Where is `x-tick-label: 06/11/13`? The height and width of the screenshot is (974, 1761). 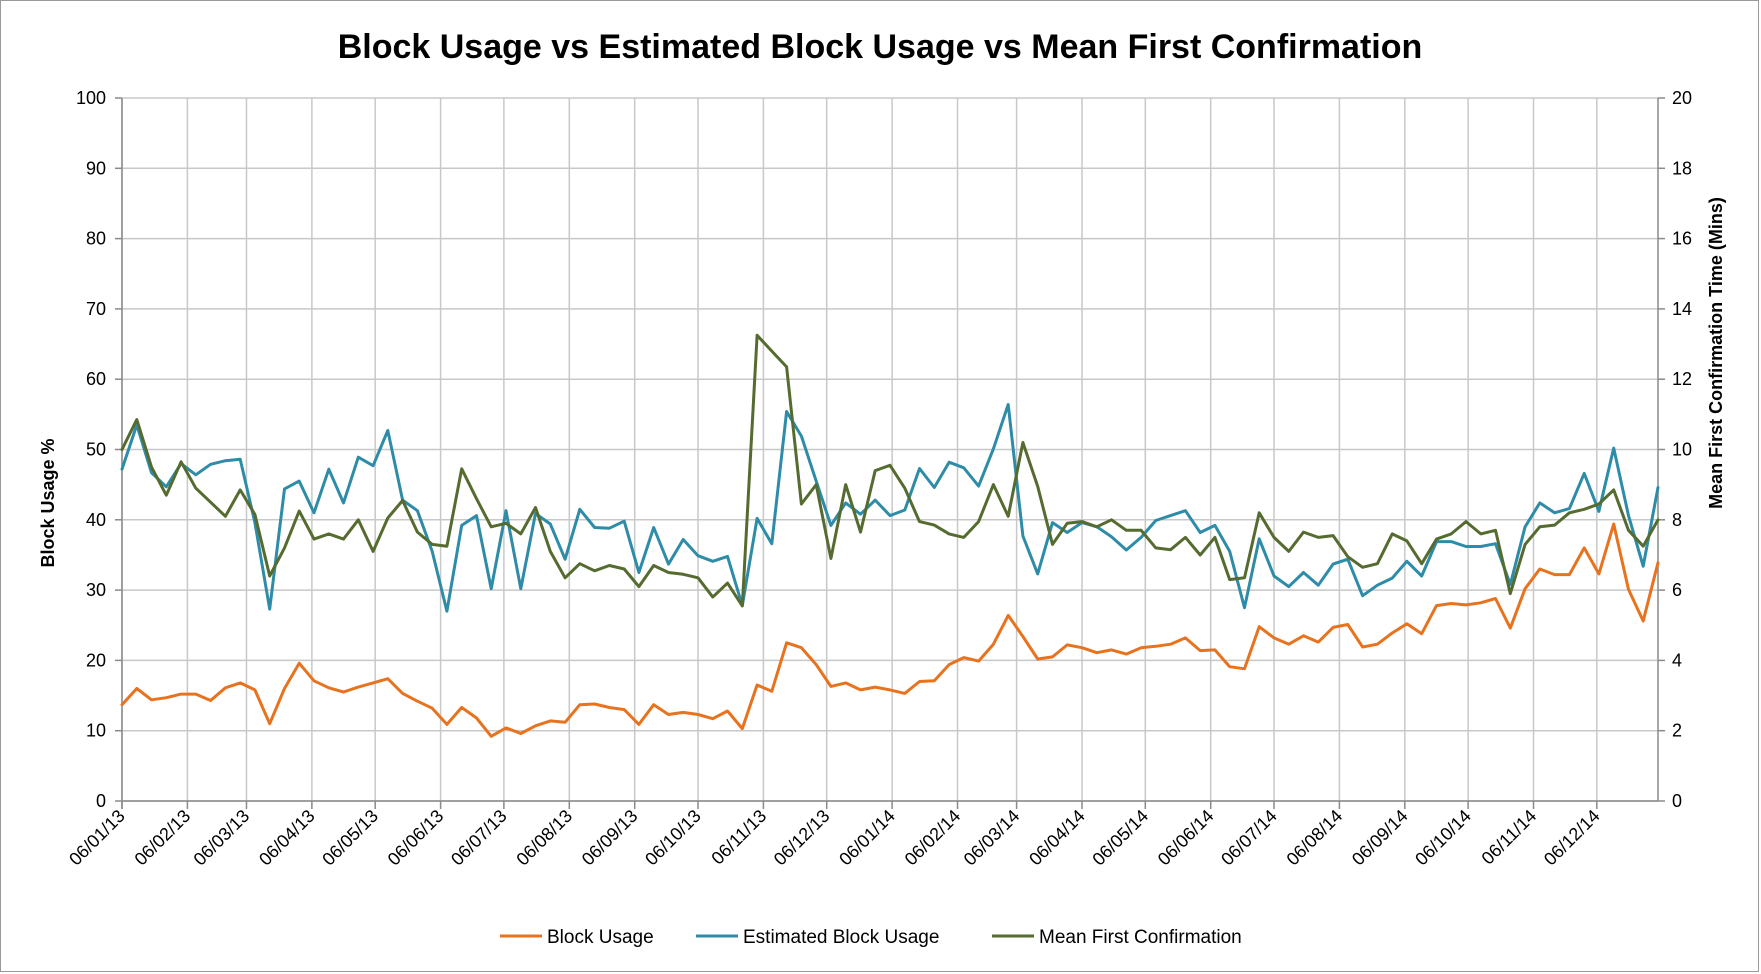
x-tick-label: 06/11/13 is located at coordinates (738, 837).